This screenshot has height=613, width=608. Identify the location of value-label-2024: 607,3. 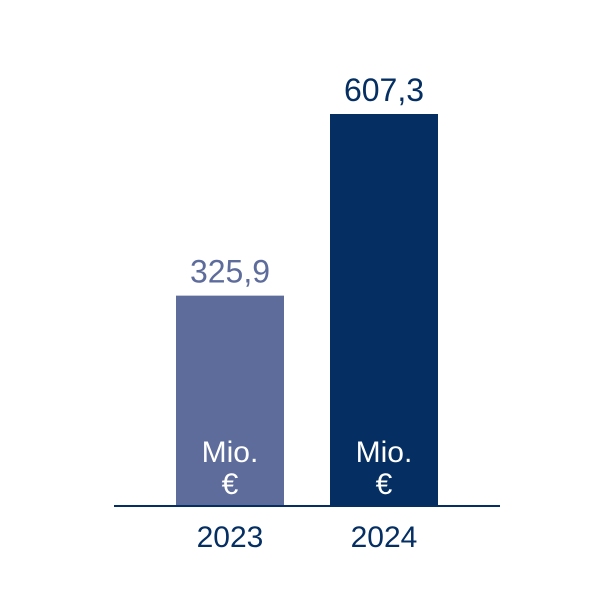
(384, 90).